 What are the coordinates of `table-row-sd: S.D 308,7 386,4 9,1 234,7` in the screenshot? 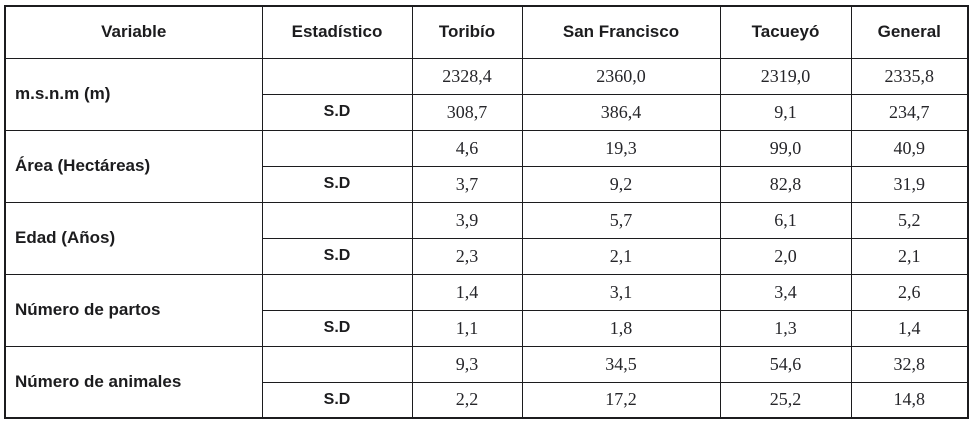 It's located at (487, 112).